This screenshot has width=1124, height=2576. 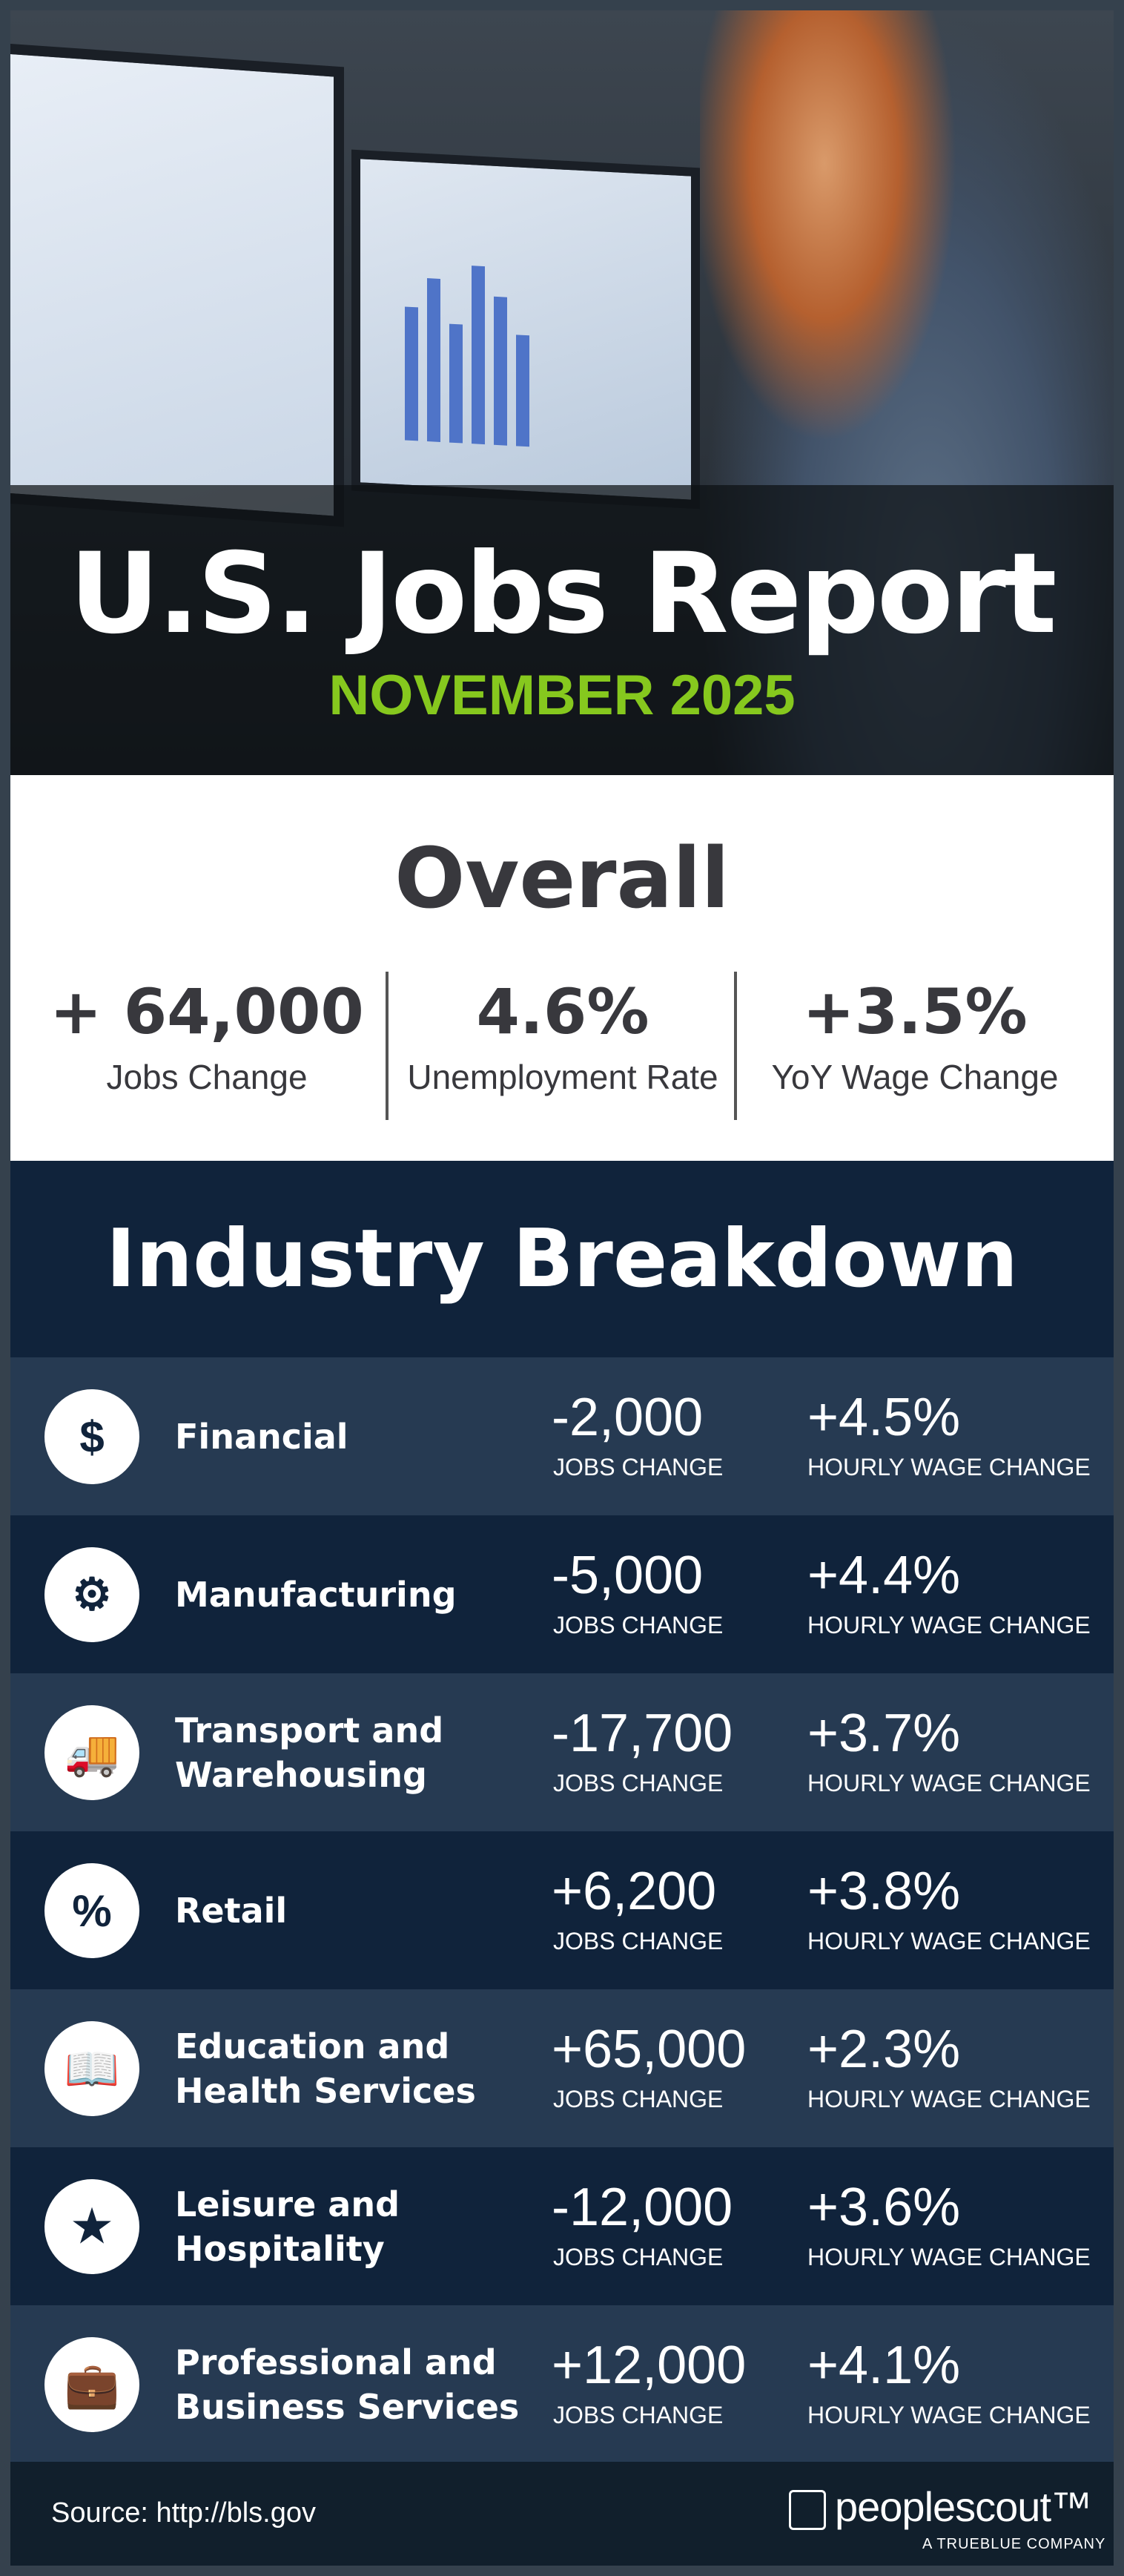 What do you see at coordinates (884, 1576) in the screenshot?
I see `wage-change-value: +4.4%` at bounding box center [884, 1576].